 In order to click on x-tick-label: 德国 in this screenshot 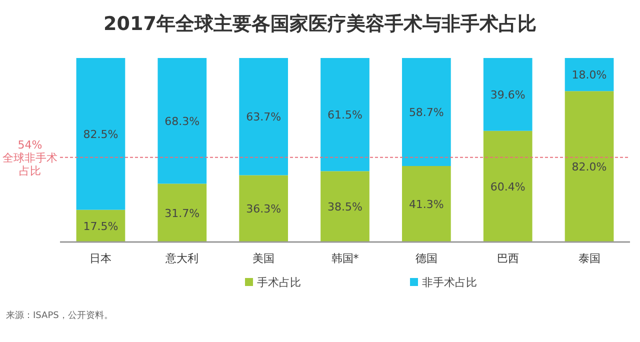, I will do `click(426, 258)`.